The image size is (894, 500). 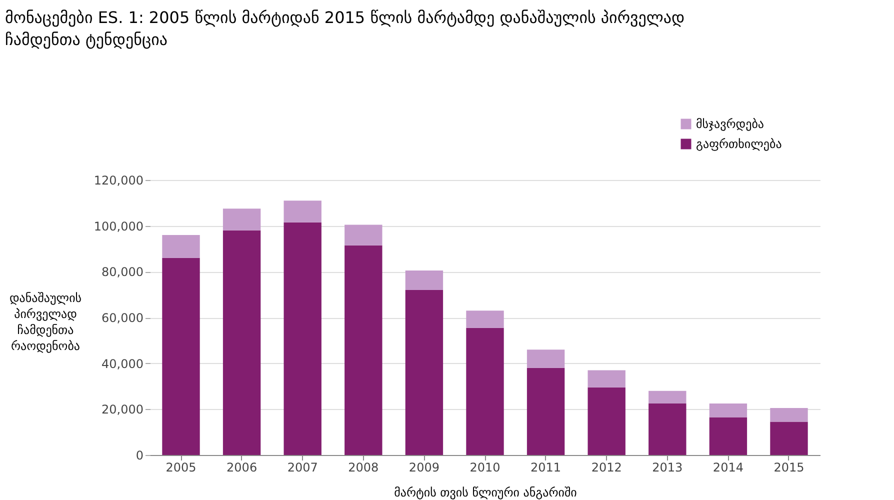 What do you see at coordinates (485, 467) in the screenshot?
I see `x-tick-label: 2010` at bounding box center [485, 467].